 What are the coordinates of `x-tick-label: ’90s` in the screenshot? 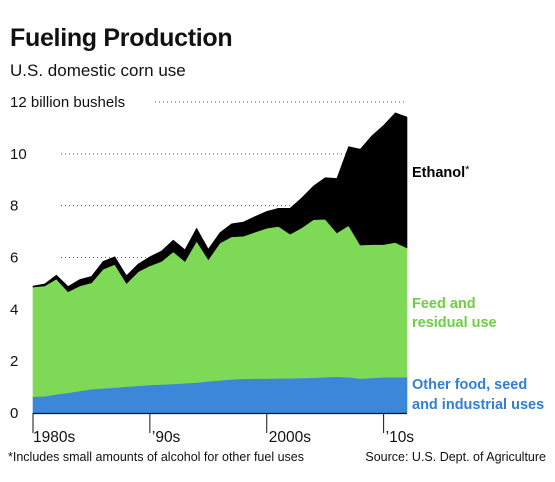 It's located at (166, 437).